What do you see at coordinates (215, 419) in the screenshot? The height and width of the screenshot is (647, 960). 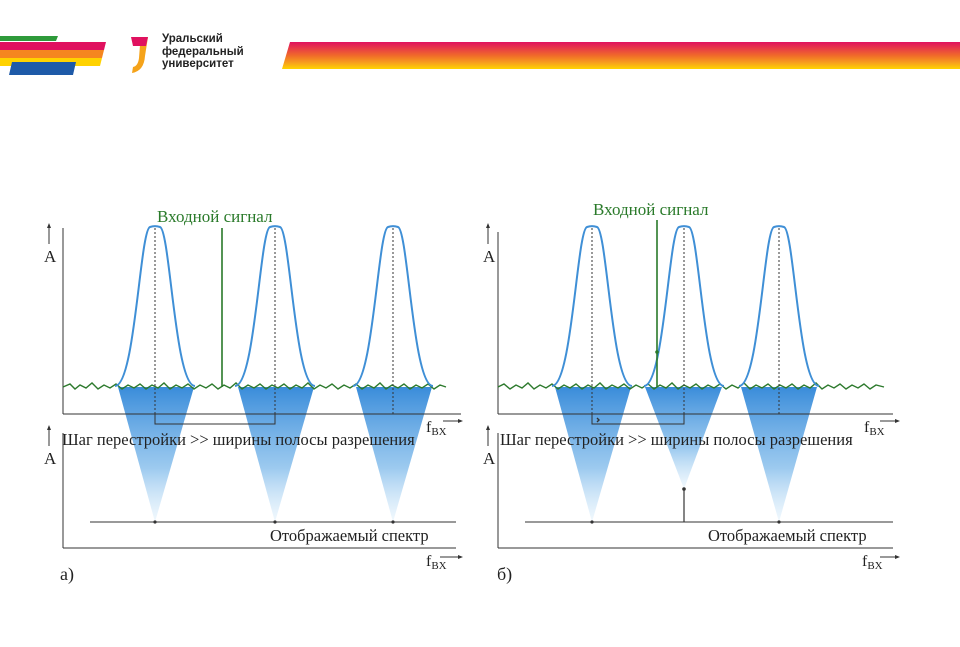 I see `panel-a-step-bracket` at bounding box center [215, 419].